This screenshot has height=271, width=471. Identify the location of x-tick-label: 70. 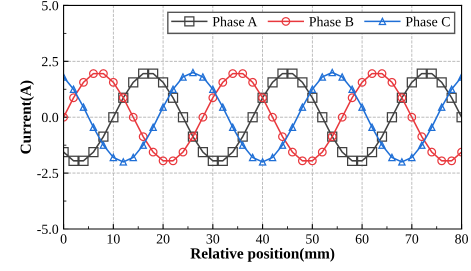
(412, 239).